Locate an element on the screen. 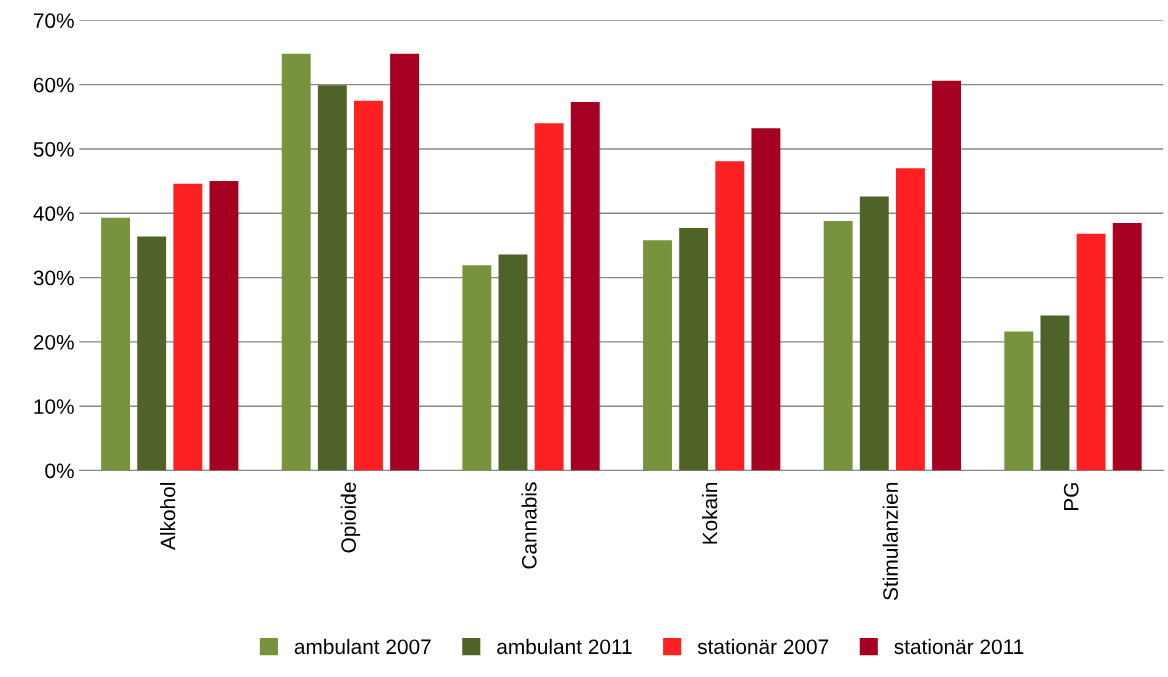 Image resolution: width=1168 pixels, height=677 pixels. legend-label: ambulant 2007 is located at coordinates (362, 646).